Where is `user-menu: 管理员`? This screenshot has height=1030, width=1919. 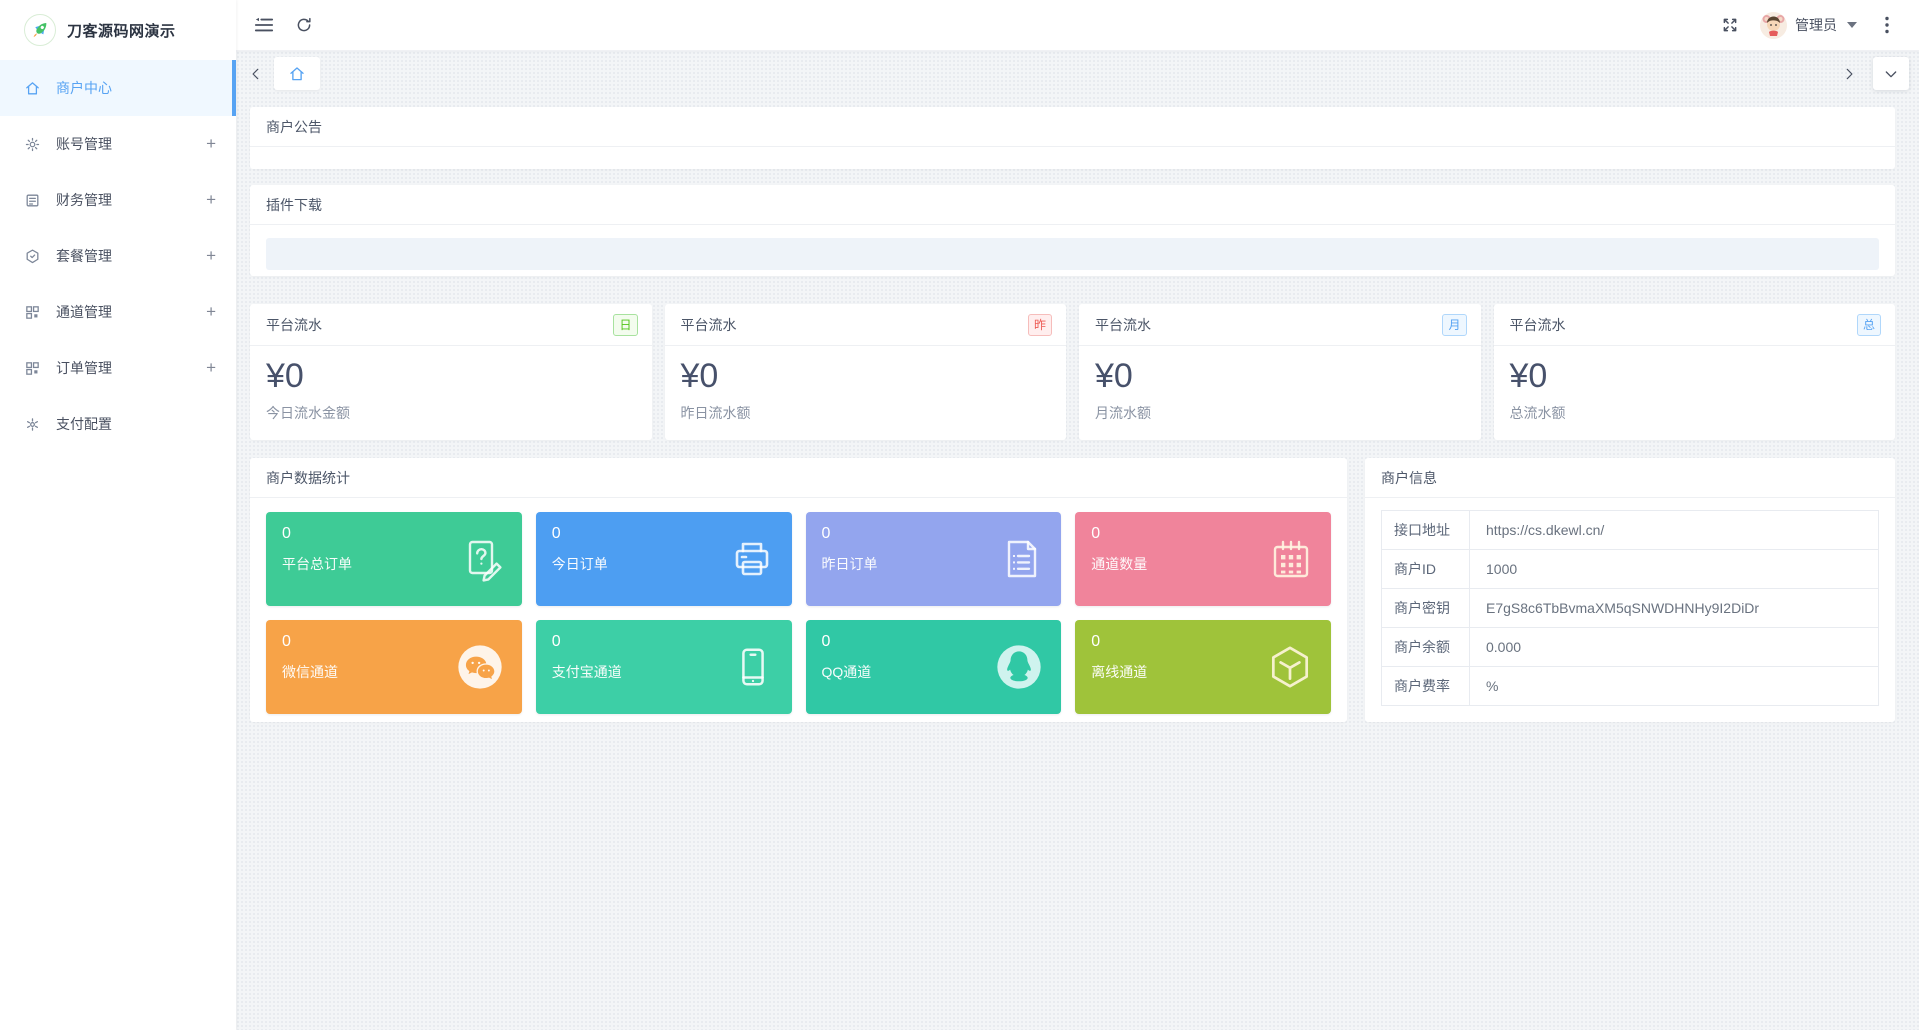 user-menu: 管理员 is located at coordinates (1808, 25).